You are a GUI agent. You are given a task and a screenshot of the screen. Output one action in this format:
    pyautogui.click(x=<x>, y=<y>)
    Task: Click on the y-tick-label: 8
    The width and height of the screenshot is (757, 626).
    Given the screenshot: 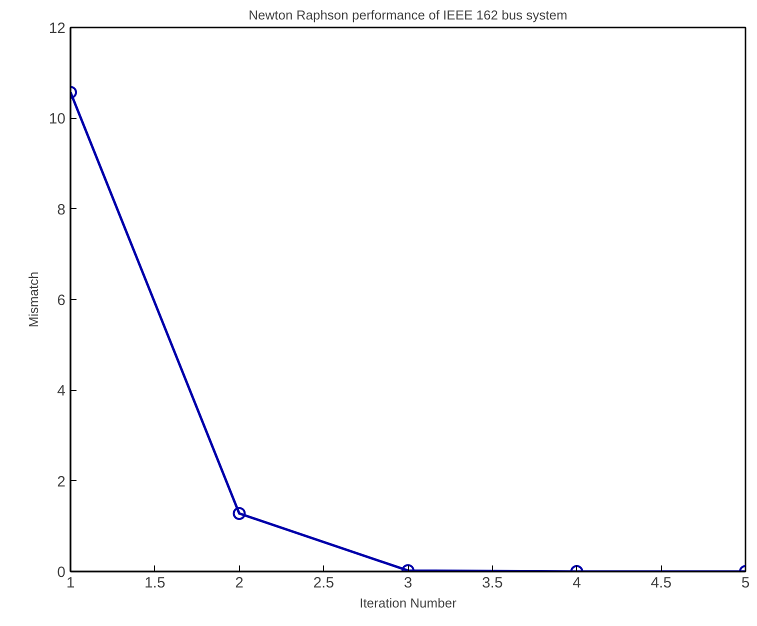 What is the action you would take?
    pyautogui.click(x=61, y=209)
    